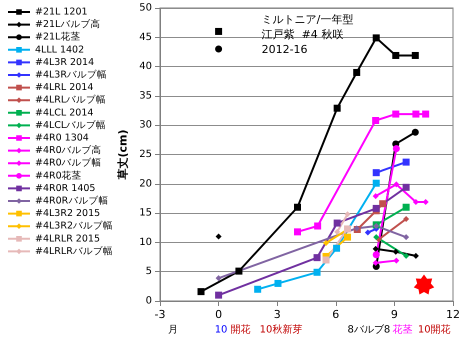 The width and height of the screenshot is (469, 341). I want to click on legend-label: 4LLL 1402, so click(59, 50).